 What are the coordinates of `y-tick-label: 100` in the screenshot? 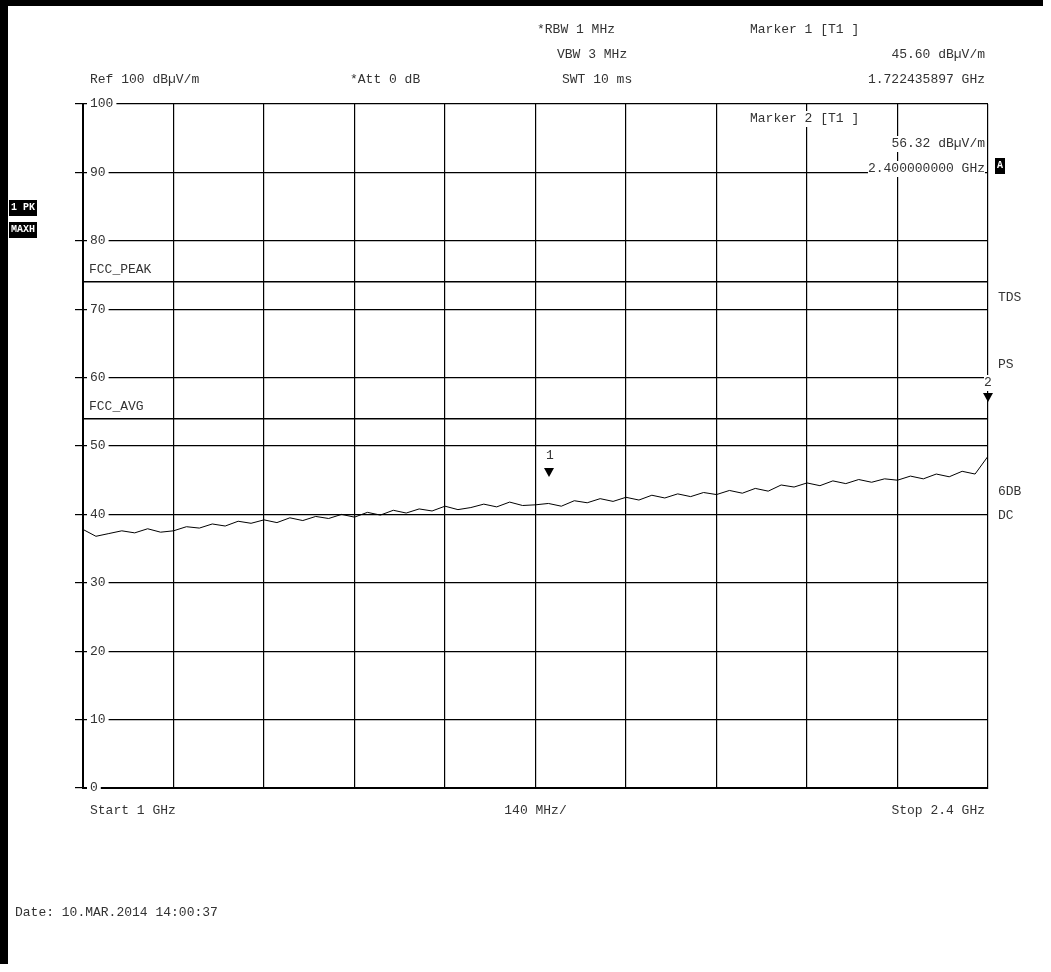 It's located at (102, 104).